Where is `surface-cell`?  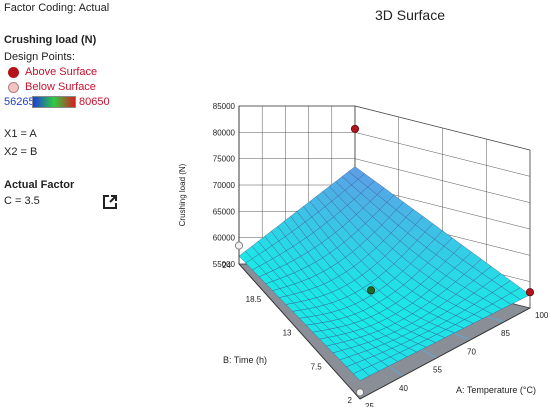 surface-cell is located at coordinates (520, 293).